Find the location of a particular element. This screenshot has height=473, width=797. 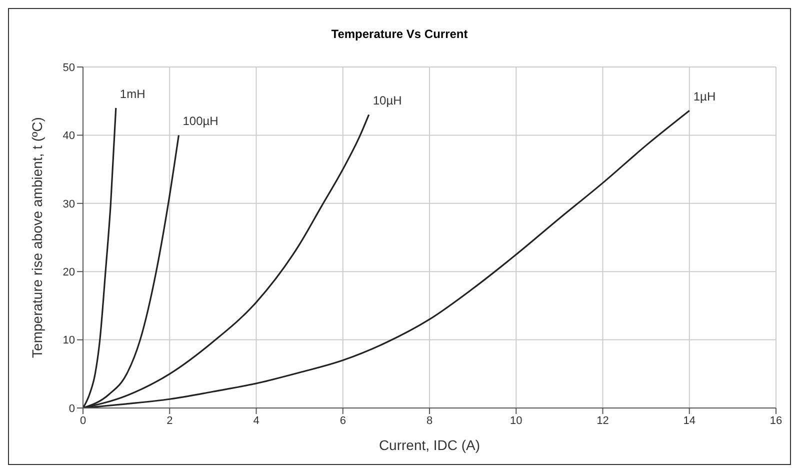

x-tick-label: 16 is located at coordinates (776, 420).